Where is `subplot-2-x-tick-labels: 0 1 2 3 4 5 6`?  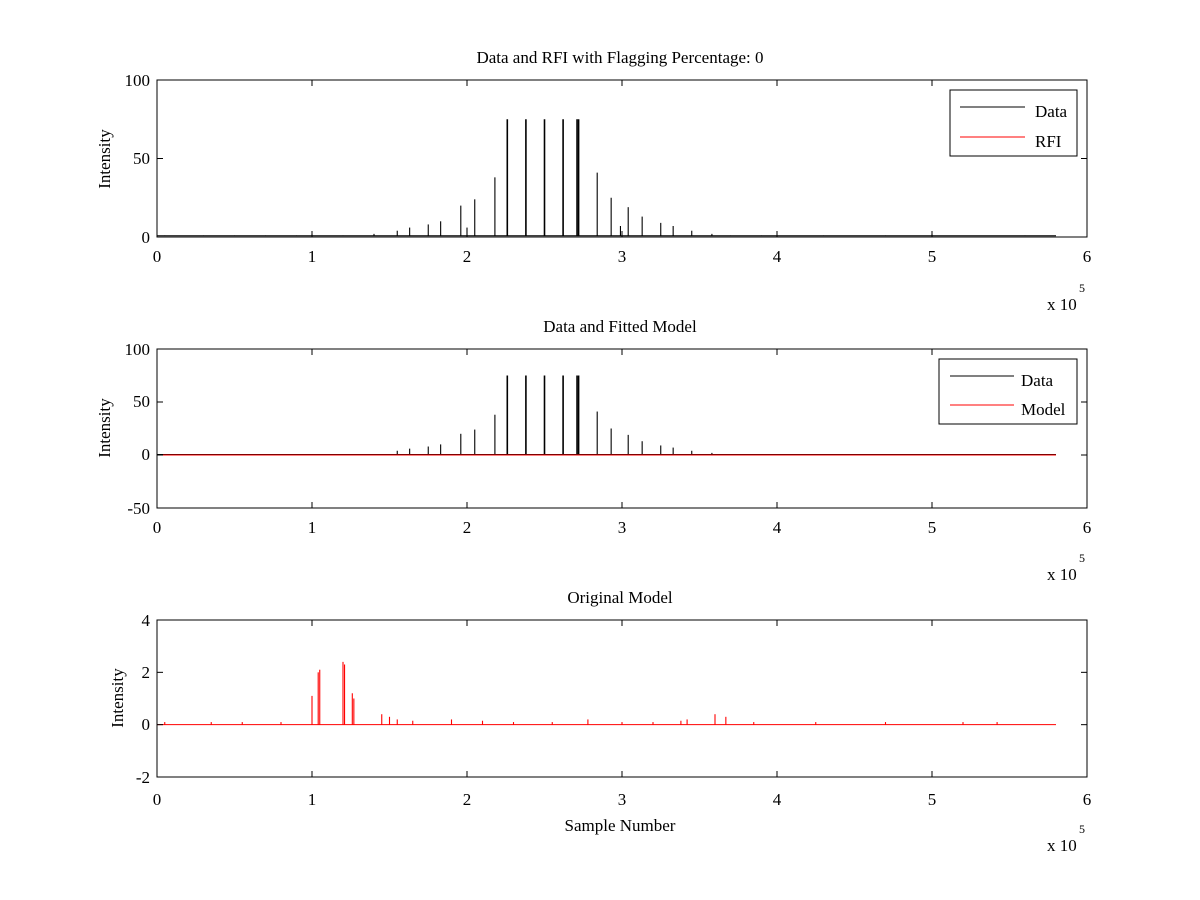 subplot-2-x-tick-labels: 0 1 2 3 4 5 6 is located at coordinates (622, 527).